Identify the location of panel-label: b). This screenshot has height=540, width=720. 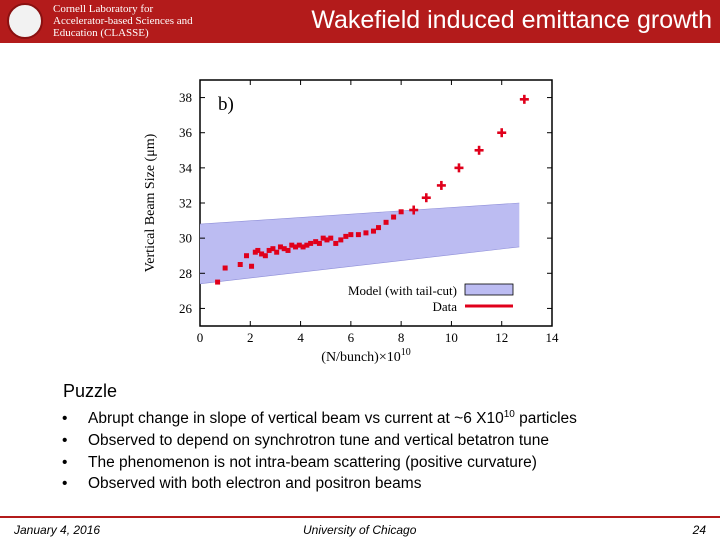
(226, 104).